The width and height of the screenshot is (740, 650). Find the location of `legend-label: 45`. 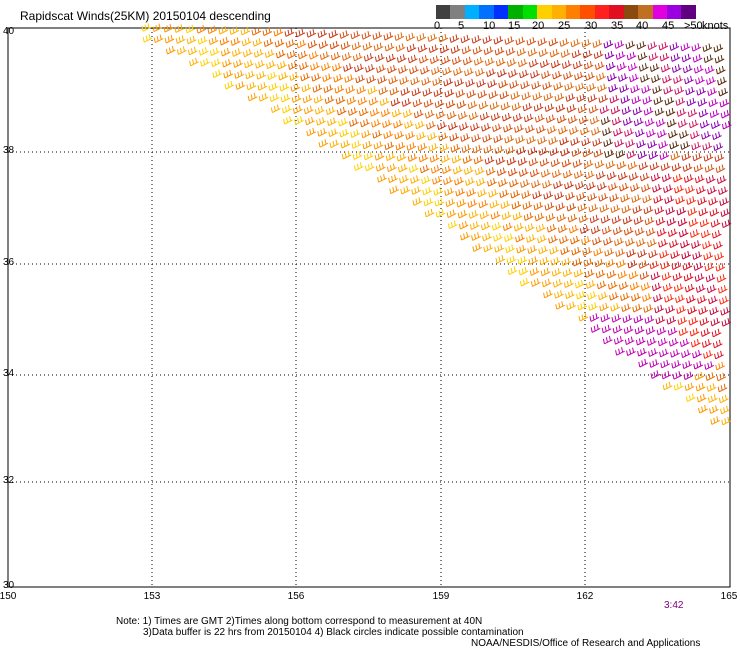

legend-label: 45 is located at coordinates (668, 26).